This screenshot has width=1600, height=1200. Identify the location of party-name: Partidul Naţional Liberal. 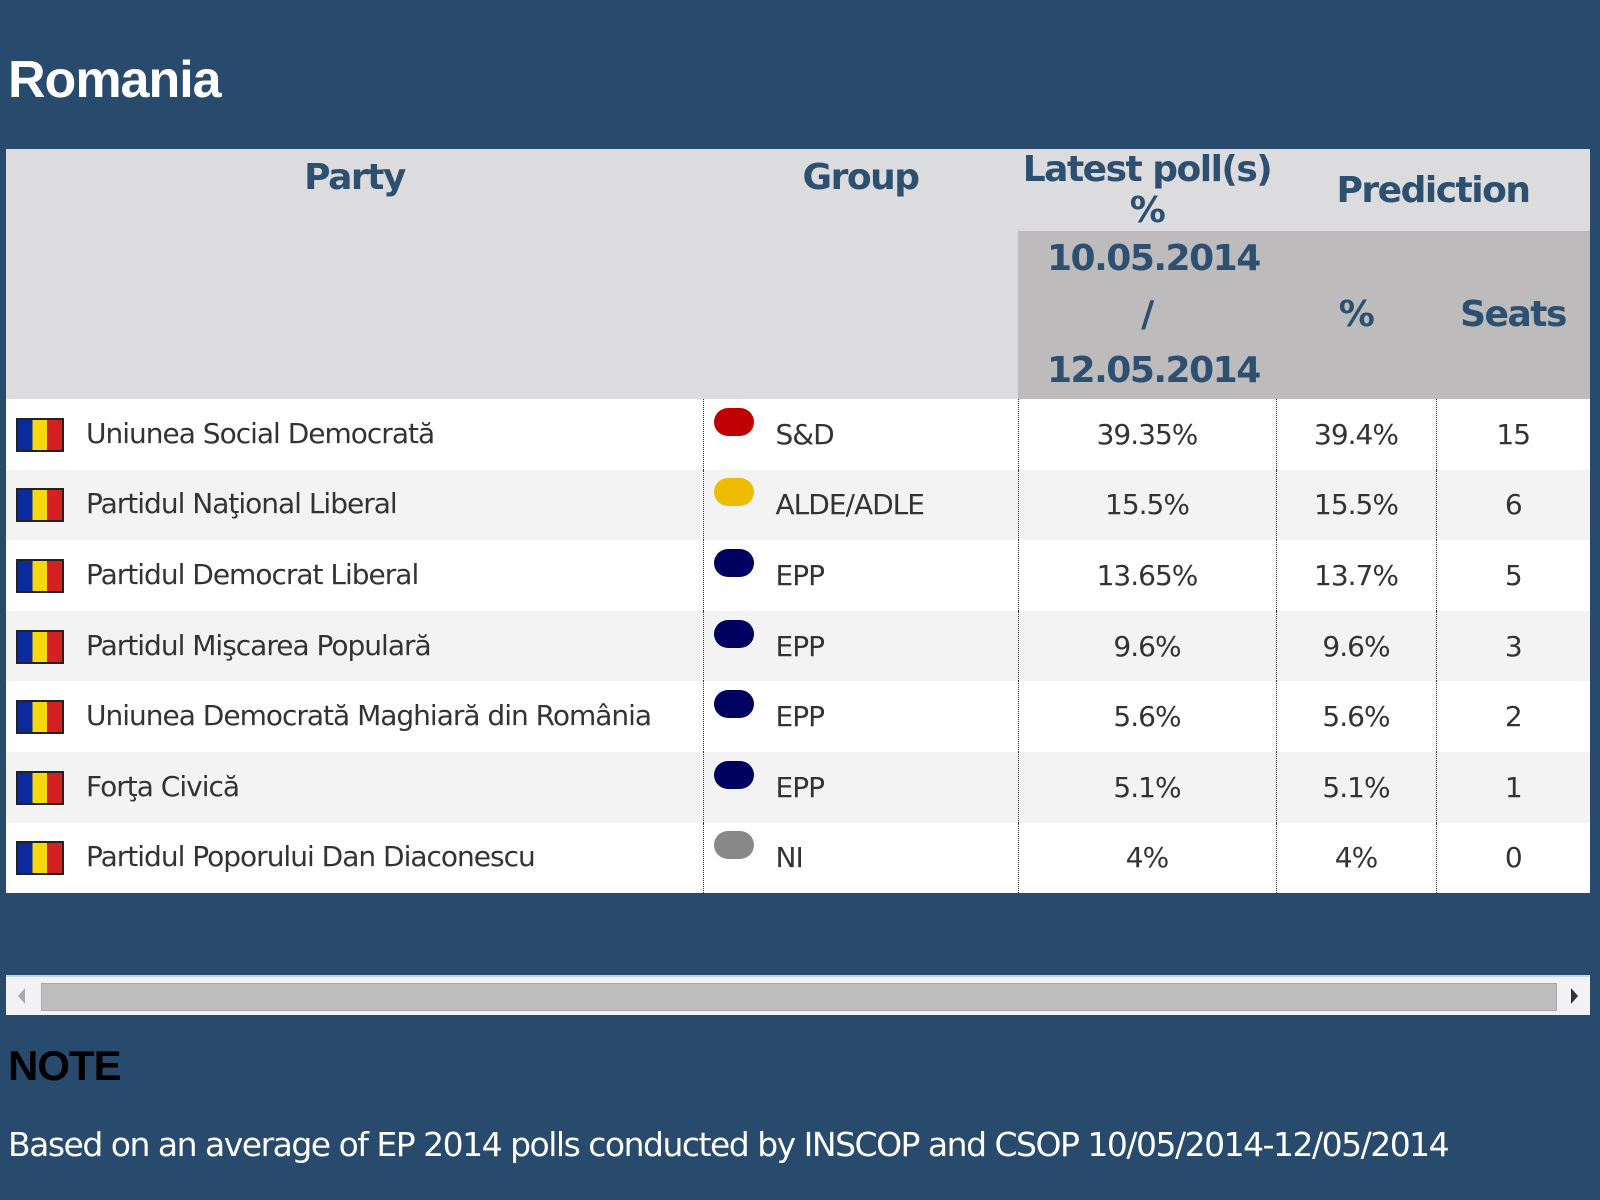
(242, 504).